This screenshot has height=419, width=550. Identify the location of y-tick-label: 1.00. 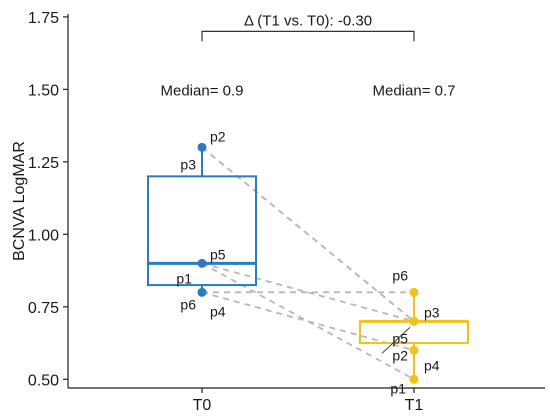
(43, 235).